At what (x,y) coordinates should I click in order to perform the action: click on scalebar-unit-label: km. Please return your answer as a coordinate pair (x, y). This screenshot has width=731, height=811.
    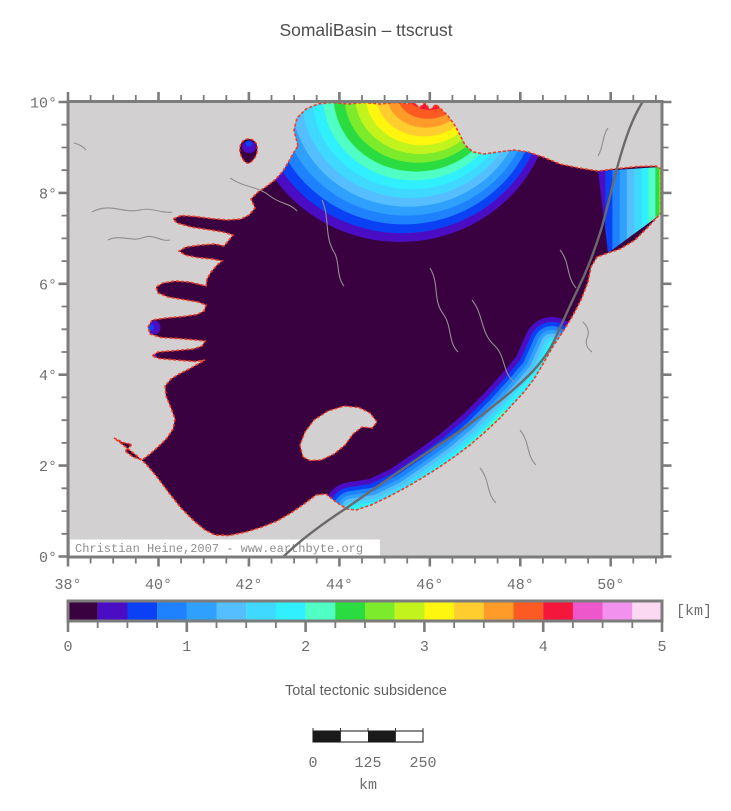
    Looking at the image, I should click on (368, 785).